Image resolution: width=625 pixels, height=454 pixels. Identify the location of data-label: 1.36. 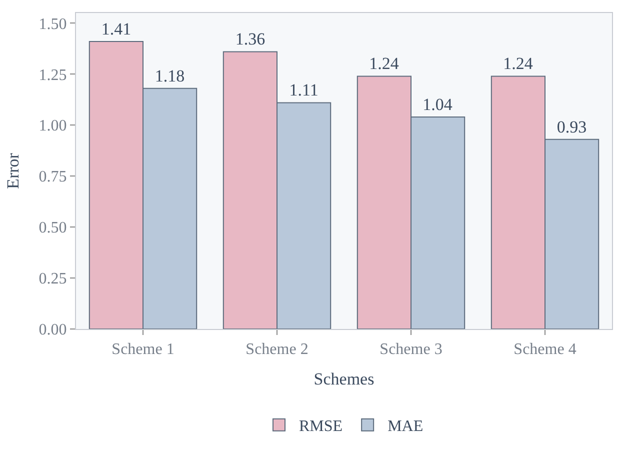
(250, 39).